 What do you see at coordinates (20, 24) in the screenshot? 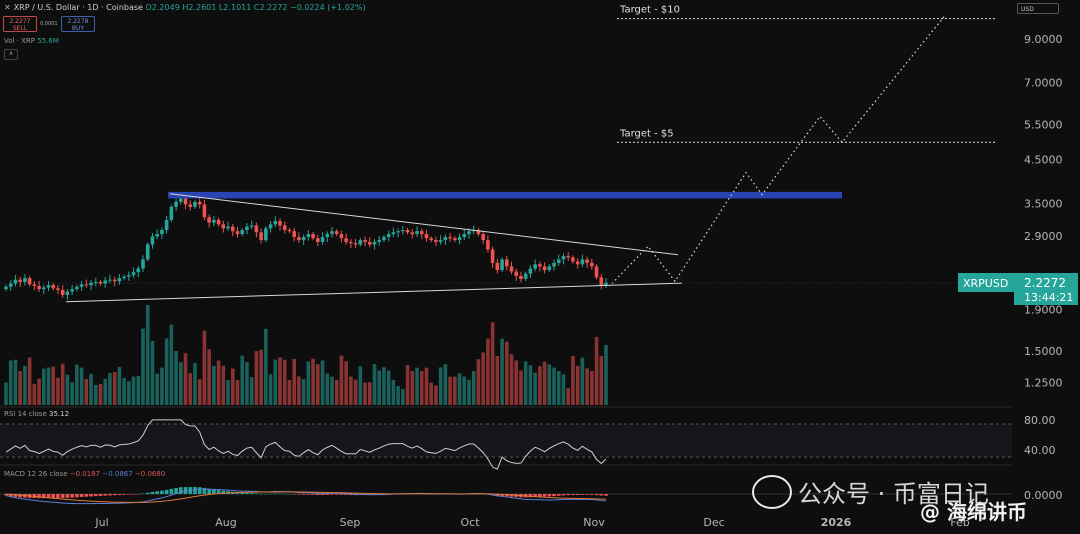
I see `sell-button: 2.2277 SELL` at bounding box center [20, 24].